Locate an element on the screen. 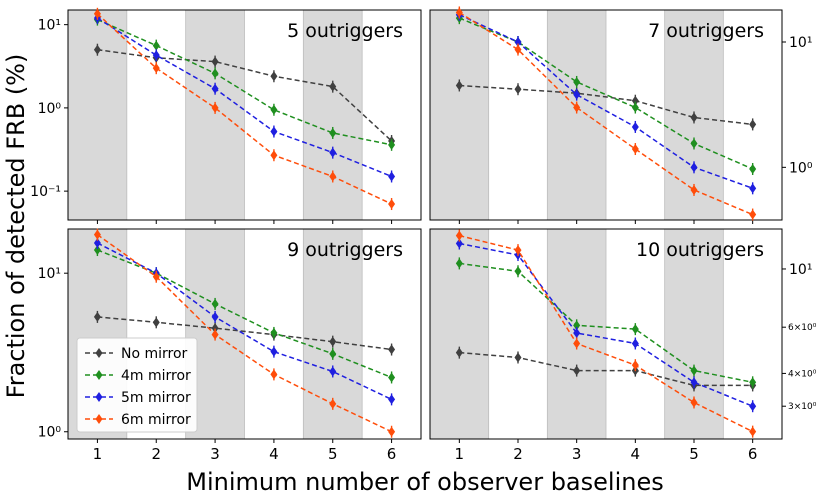  legend-label: 4m mirror is located at coordinates (156, 376).